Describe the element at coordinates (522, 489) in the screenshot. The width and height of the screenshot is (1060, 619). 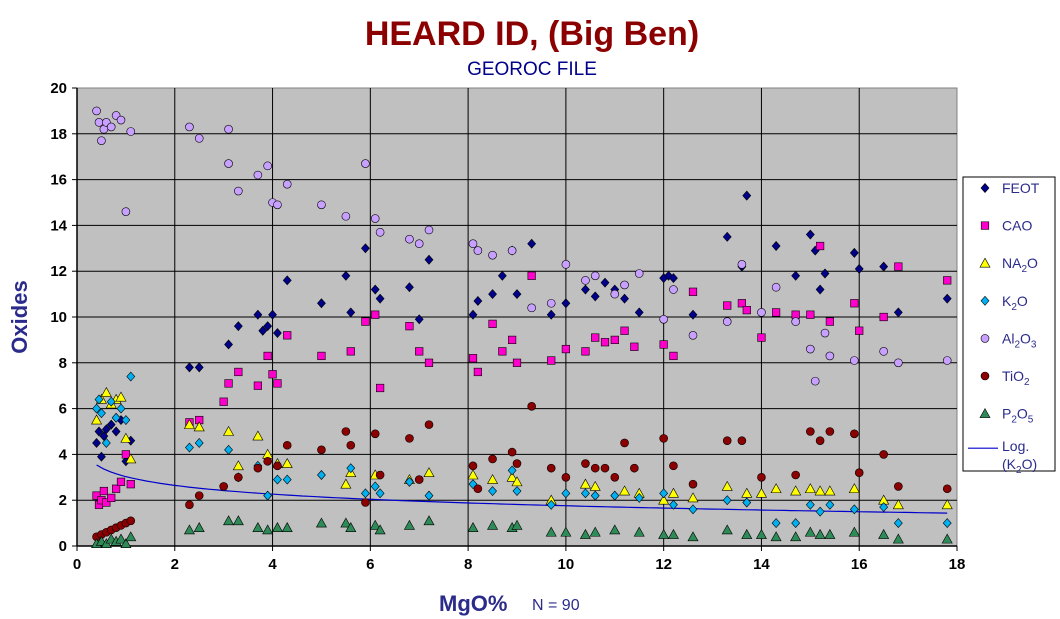
I see `trendline-group` at that location.